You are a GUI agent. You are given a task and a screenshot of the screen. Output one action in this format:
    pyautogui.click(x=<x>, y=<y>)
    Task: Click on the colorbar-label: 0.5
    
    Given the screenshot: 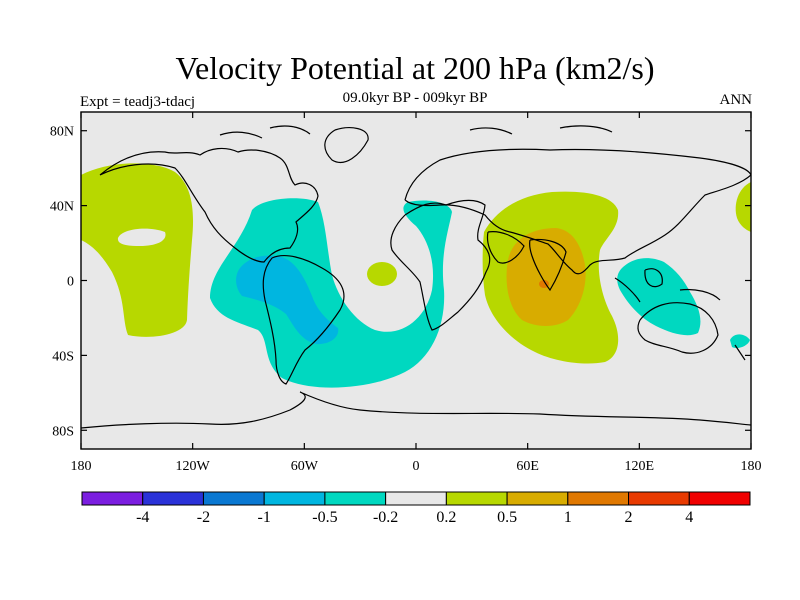 What is the action you would take?
    pyautogui.click(x=507, y=517)
    